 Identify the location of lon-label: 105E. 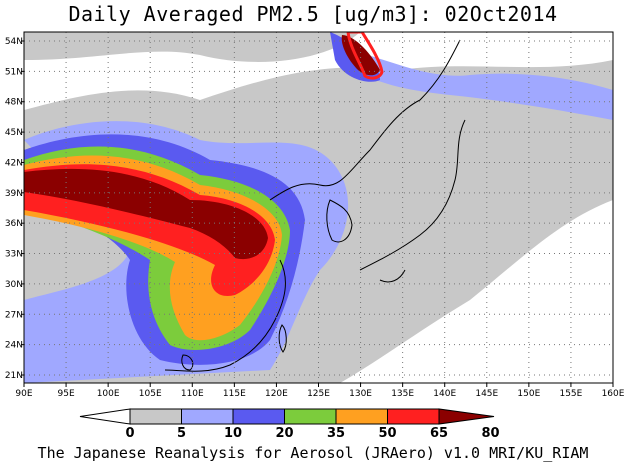
(150, 394).